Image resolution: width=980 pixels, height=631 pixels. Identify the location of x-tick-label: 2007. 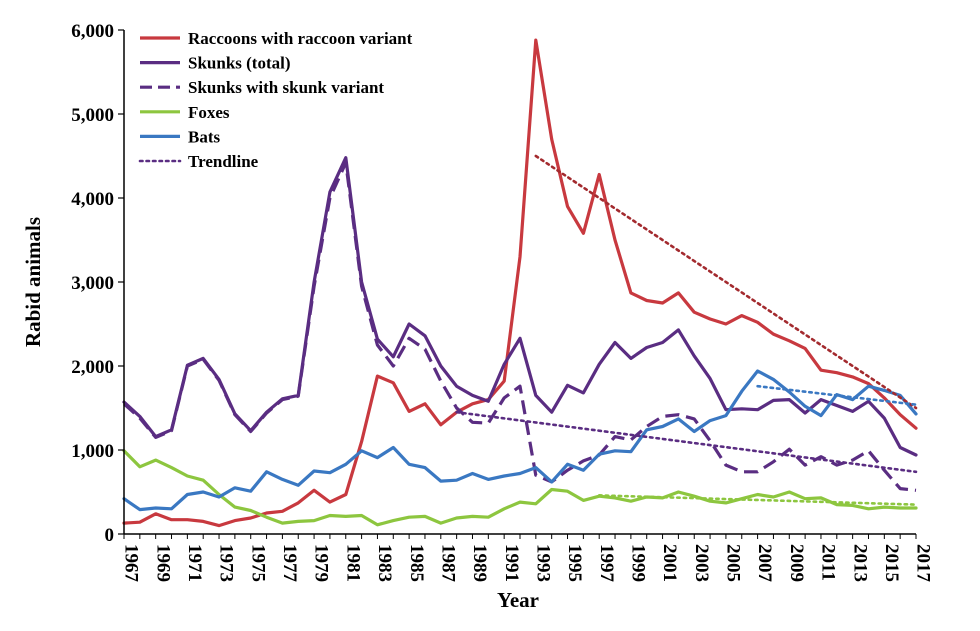
(764, 563).